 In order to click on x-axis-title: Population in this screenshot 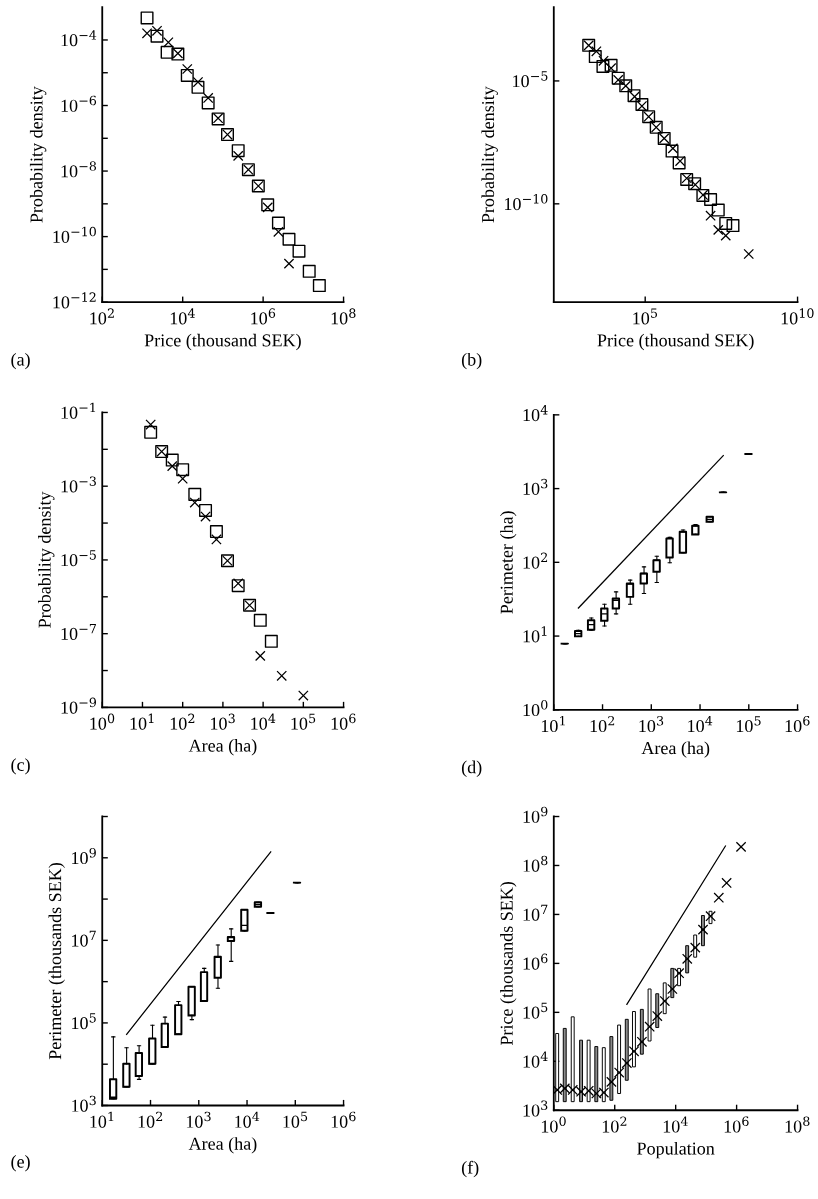, I will do `click(676, 1150)`.